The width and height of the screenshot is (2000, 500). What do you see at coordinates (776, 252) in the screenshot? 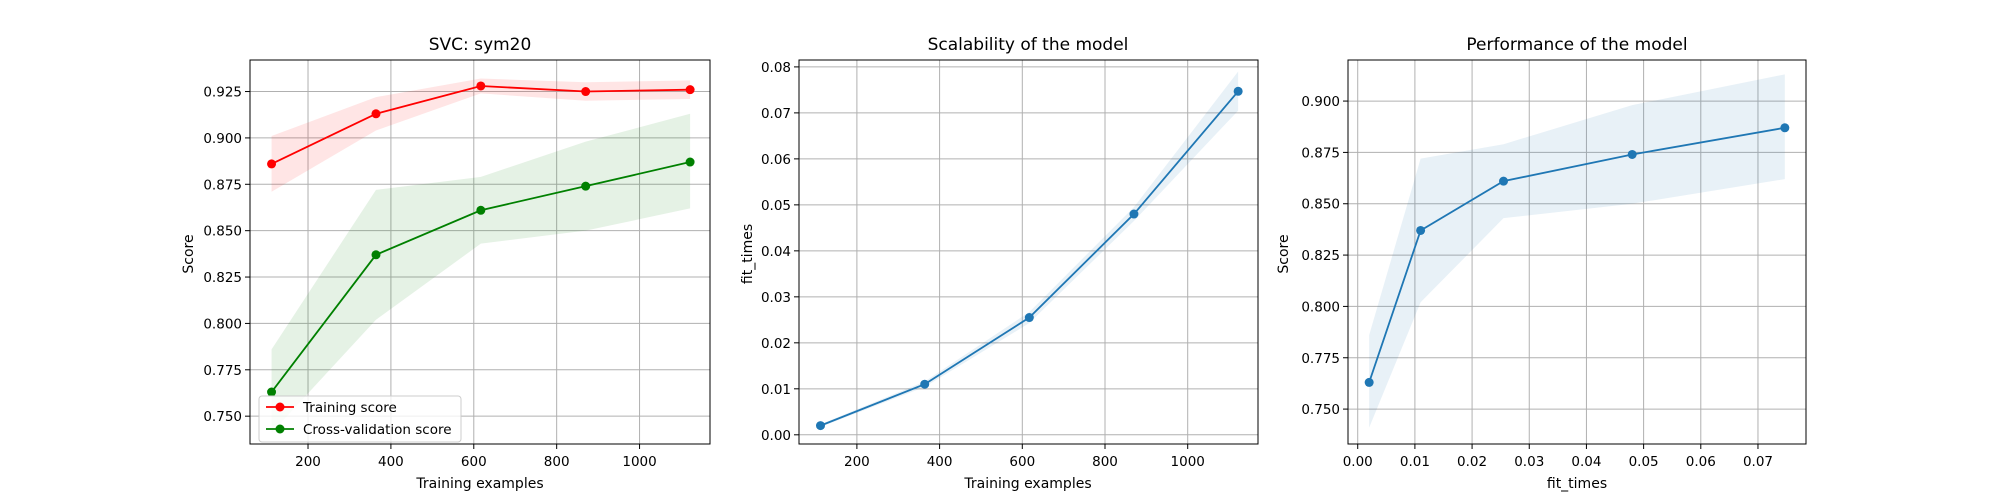
I see `y-tick-label: 0.04` at bounding box center [776, 252].